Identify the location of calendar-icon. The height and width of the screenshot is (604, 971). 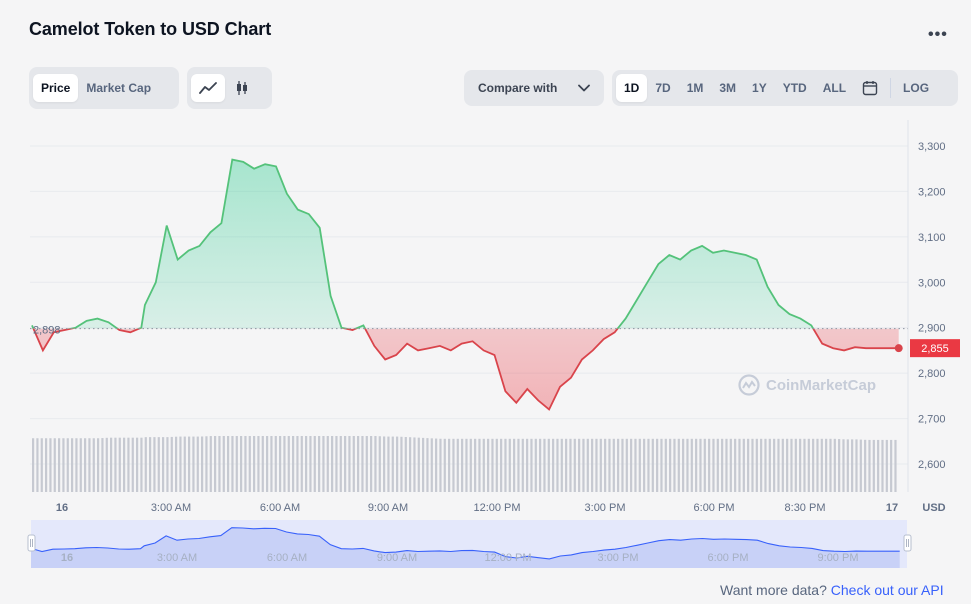
(870, 88).